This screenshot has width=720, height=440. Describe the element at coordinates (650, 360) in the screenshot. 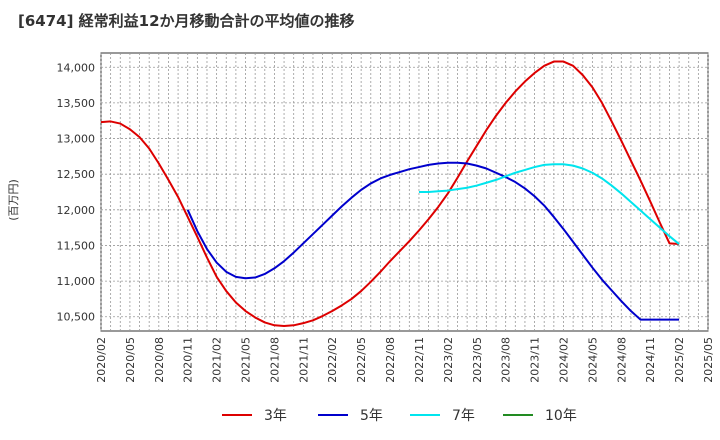

I see `x-tick-label: 2024/11` at that location.